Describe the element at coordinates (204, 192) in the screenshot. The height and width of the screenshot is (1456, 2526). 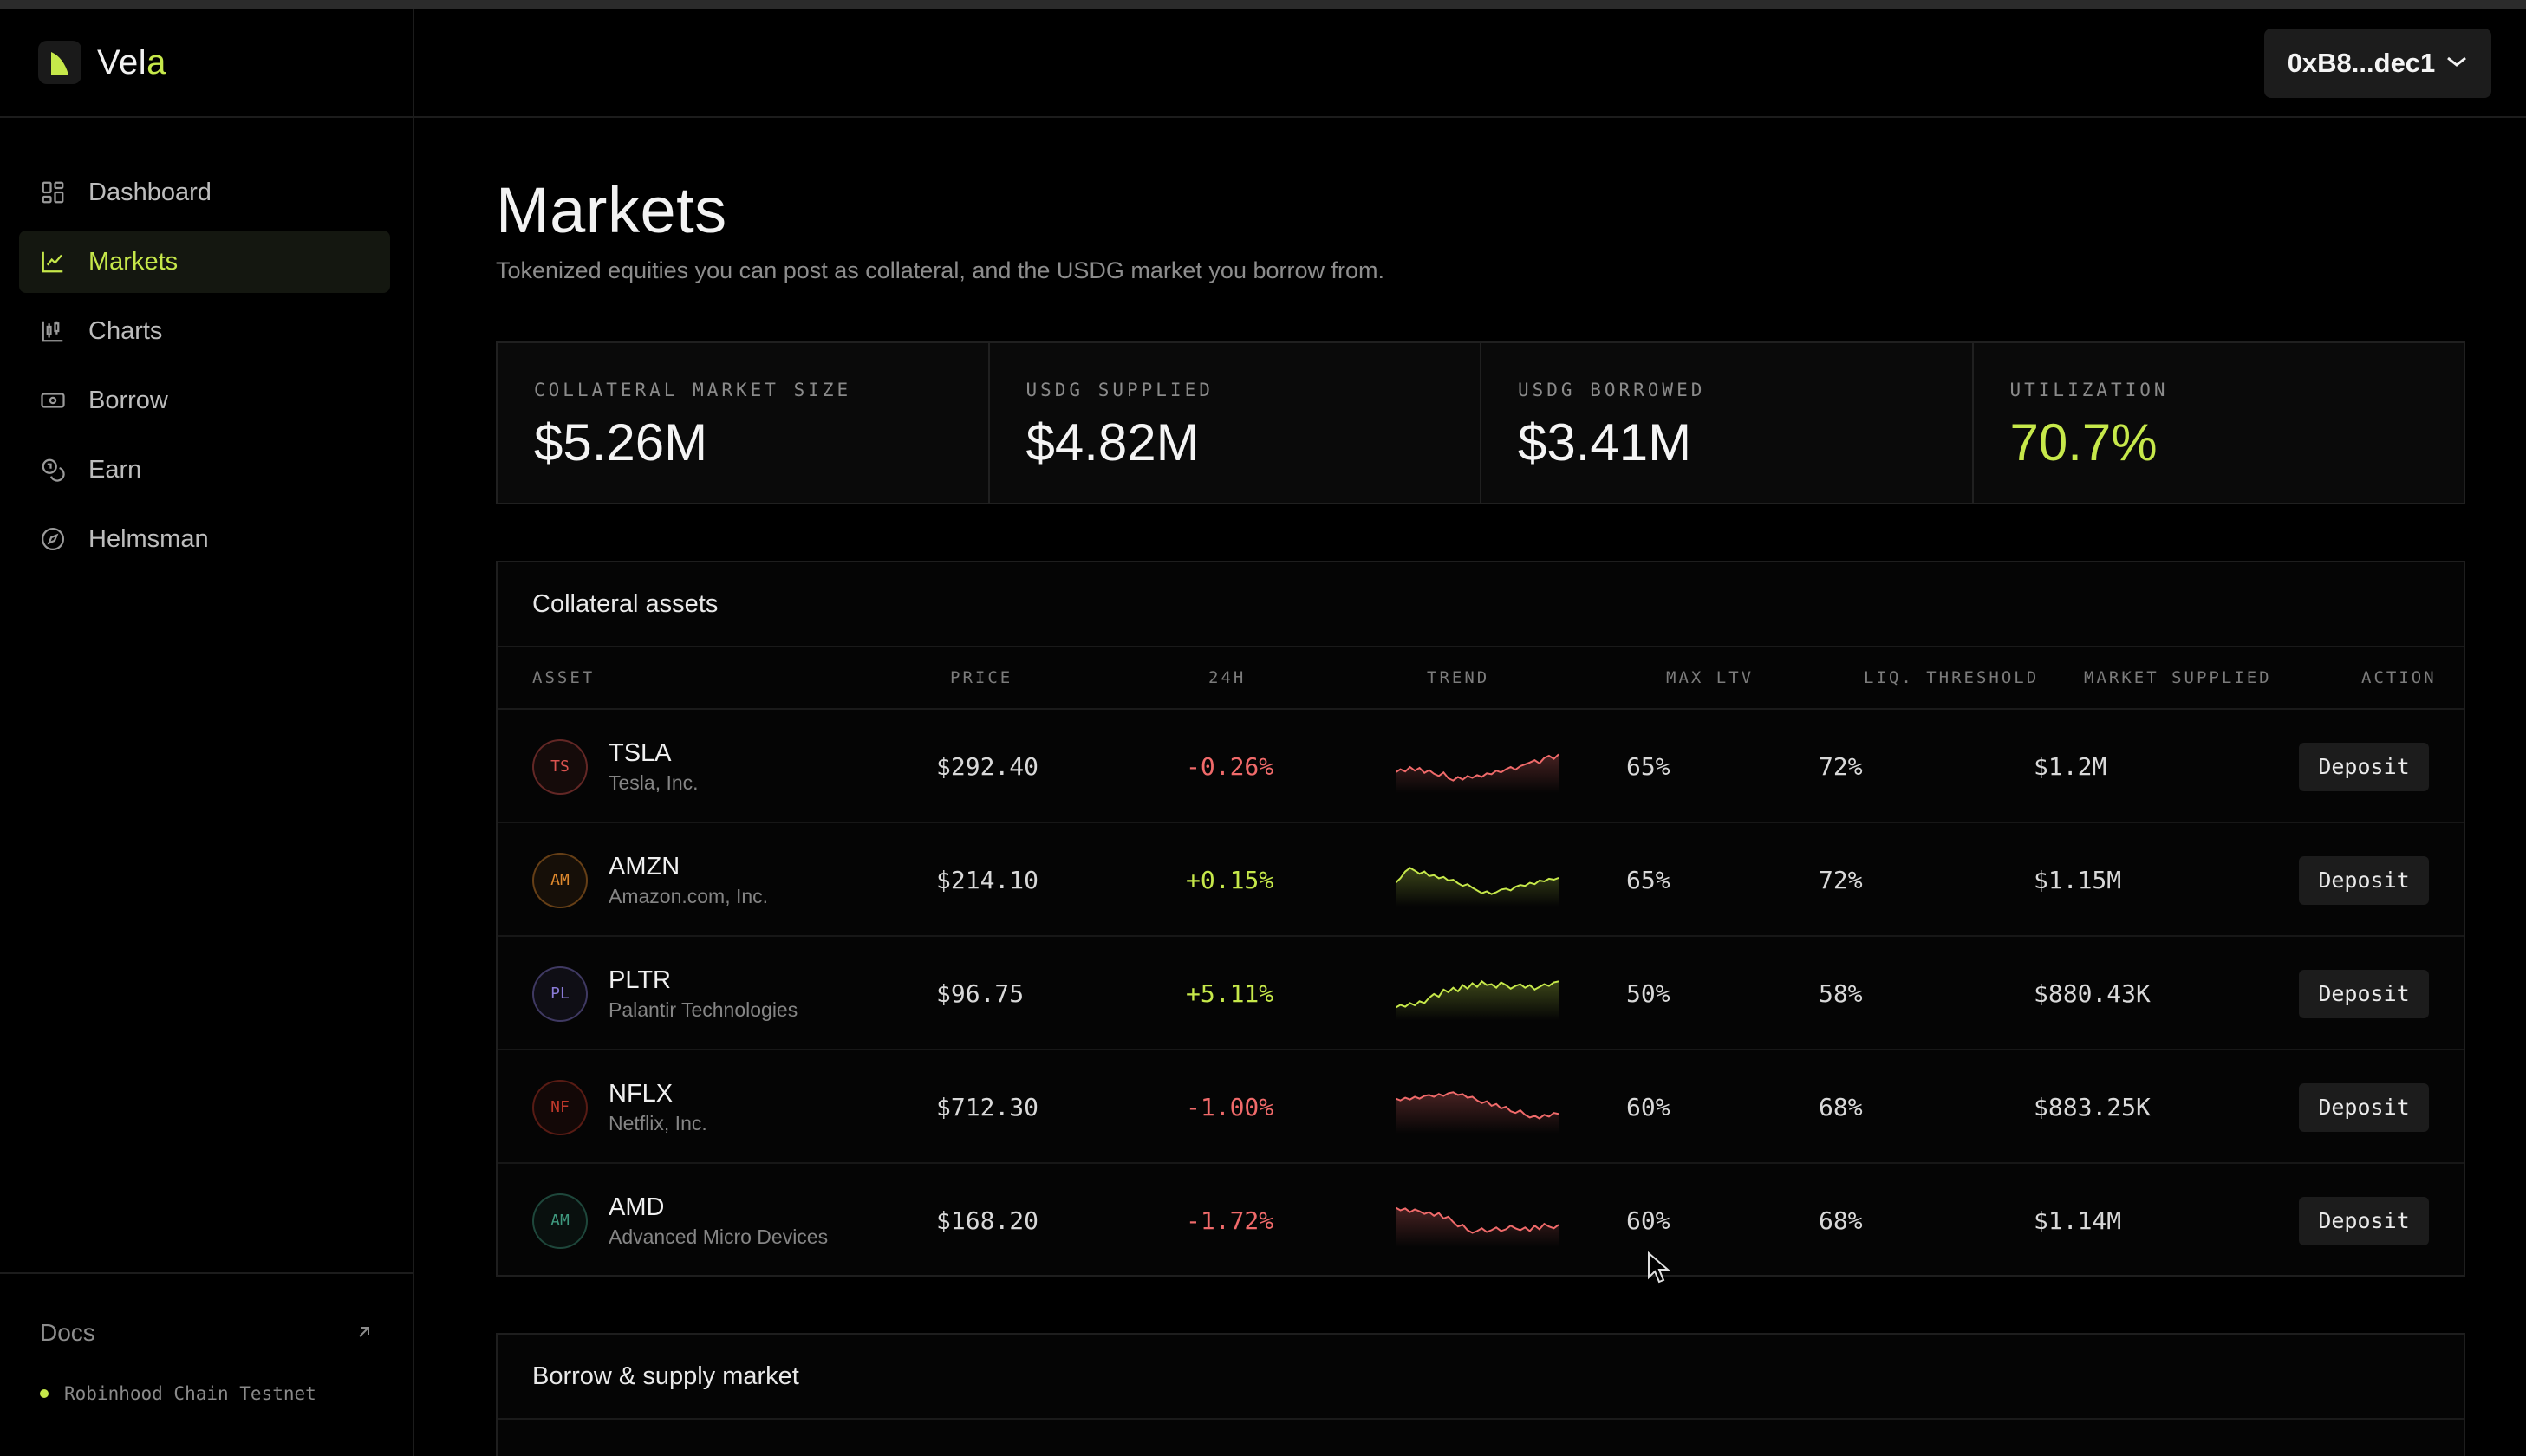
I see `sidebar-item-dashboard: Dashboard` at that location.